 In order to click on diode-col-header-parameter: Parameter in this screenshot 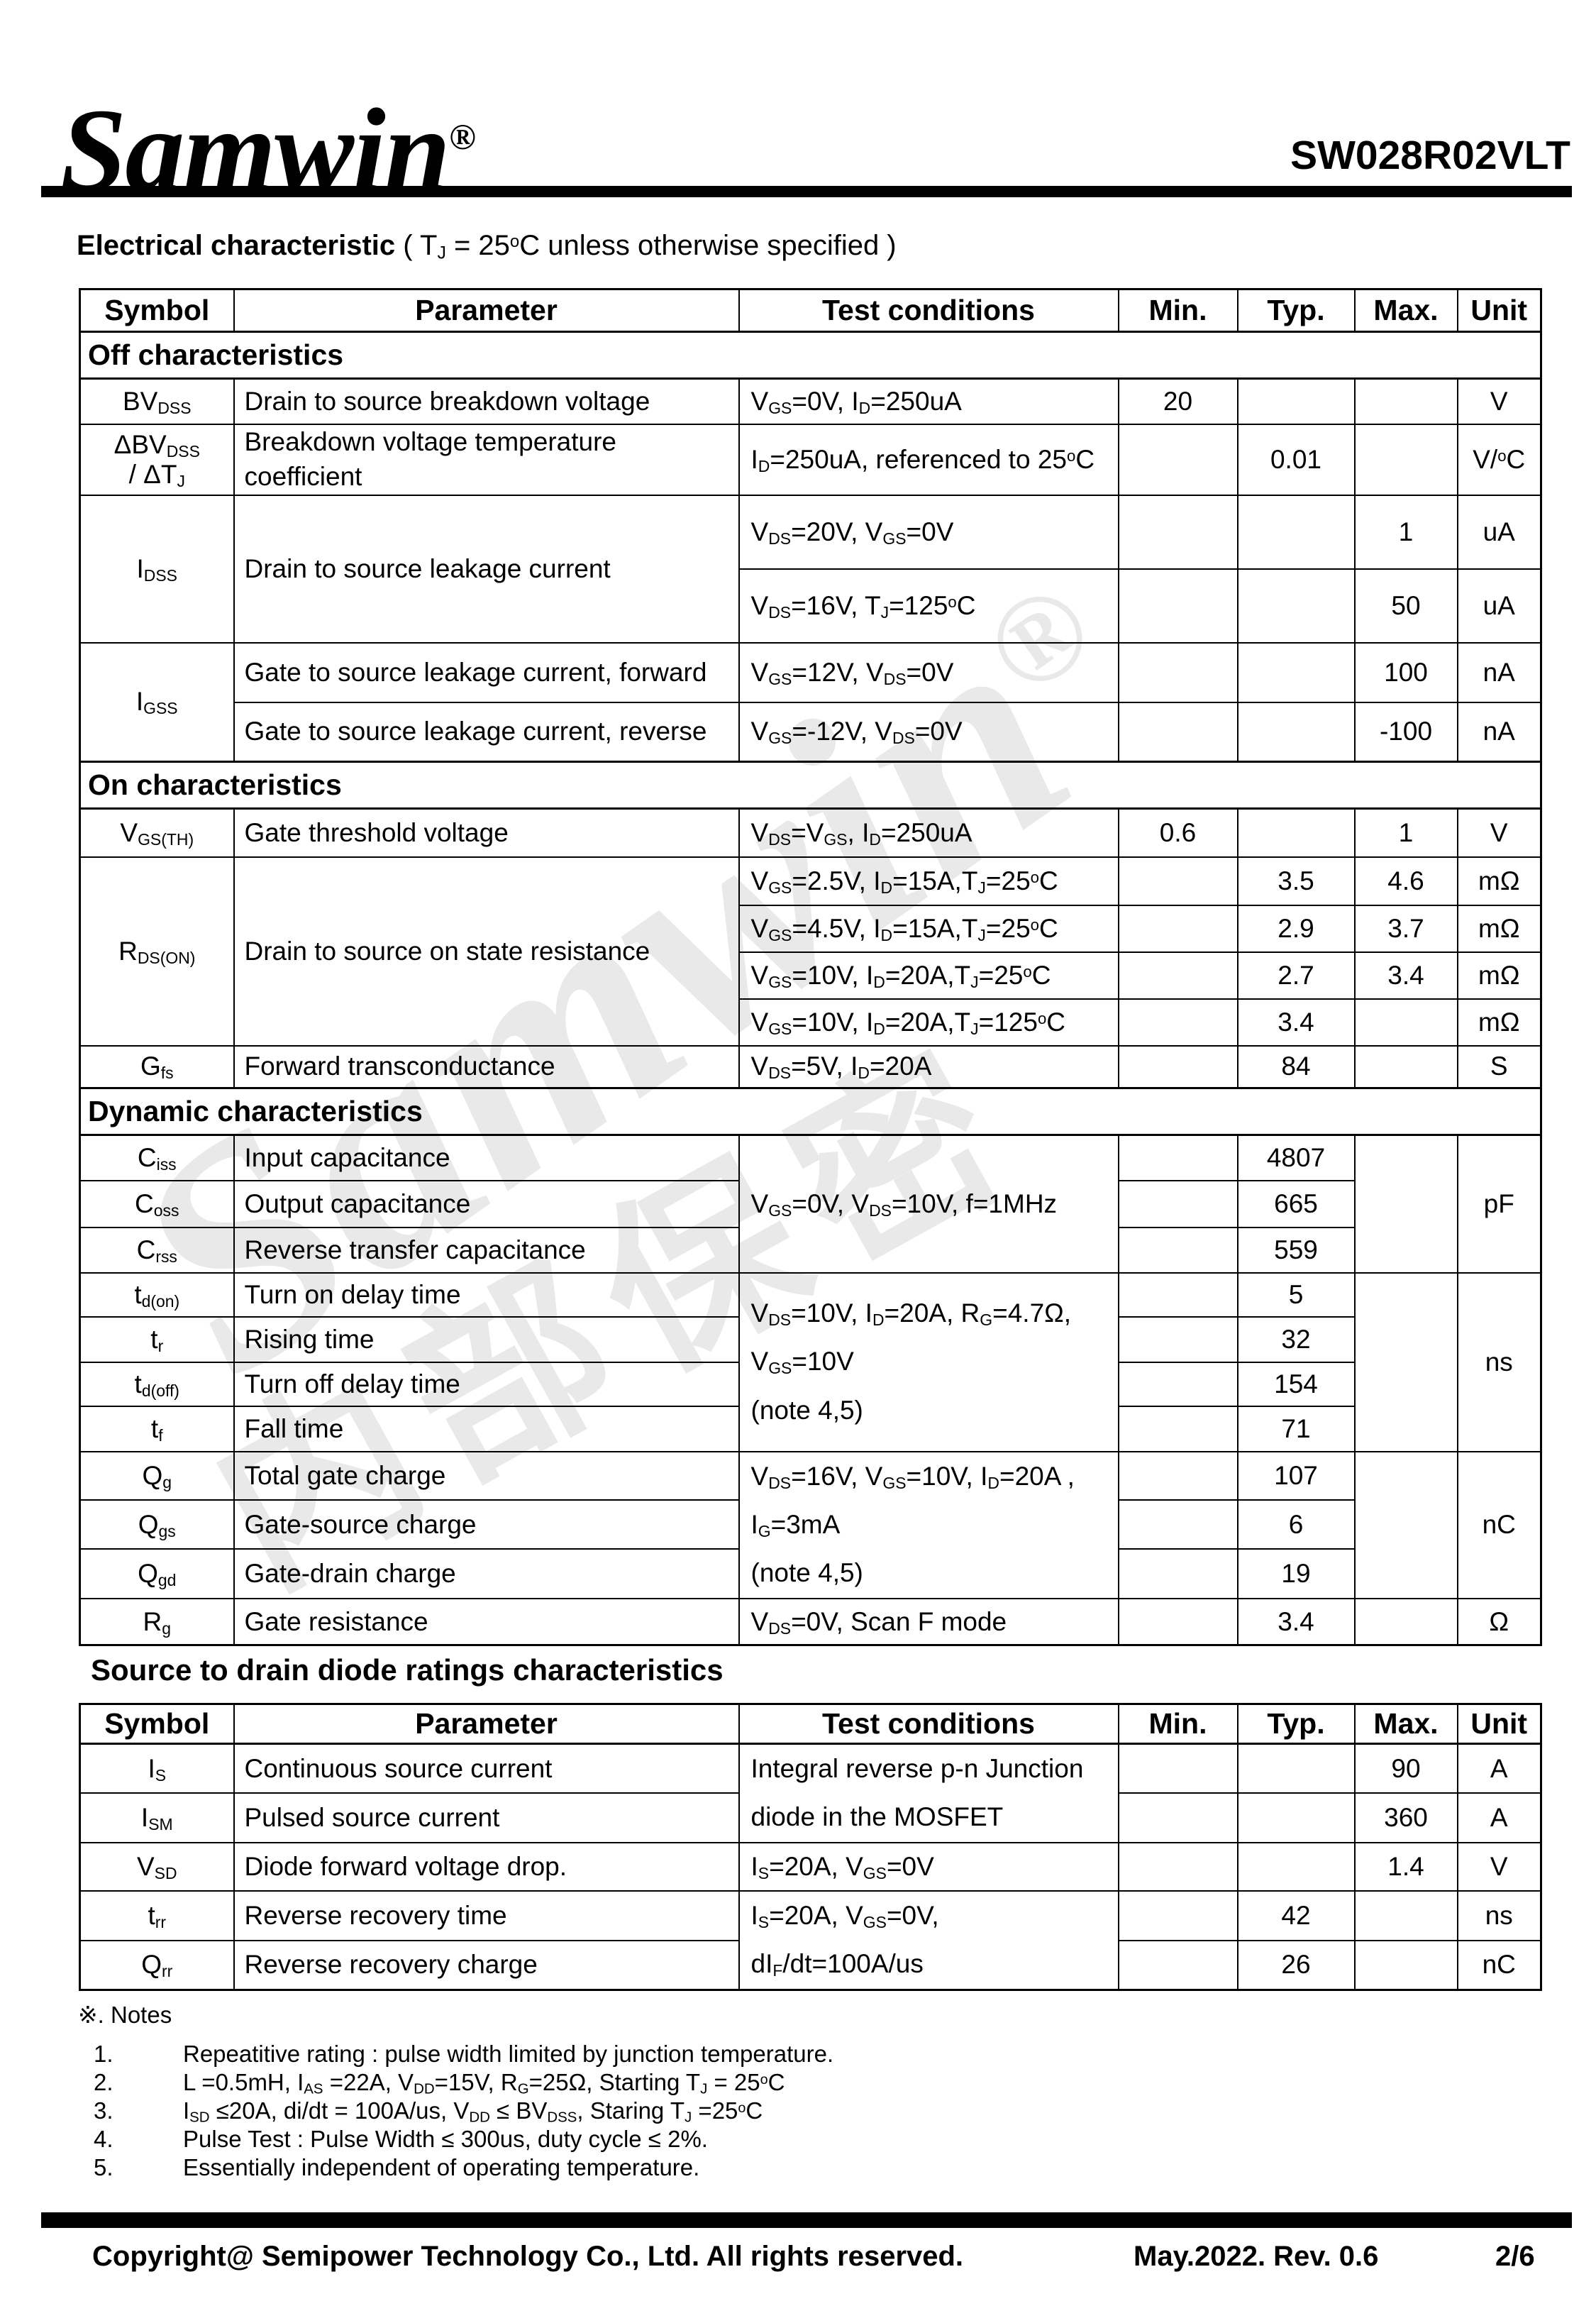, I will do `click(486, 1724)`.